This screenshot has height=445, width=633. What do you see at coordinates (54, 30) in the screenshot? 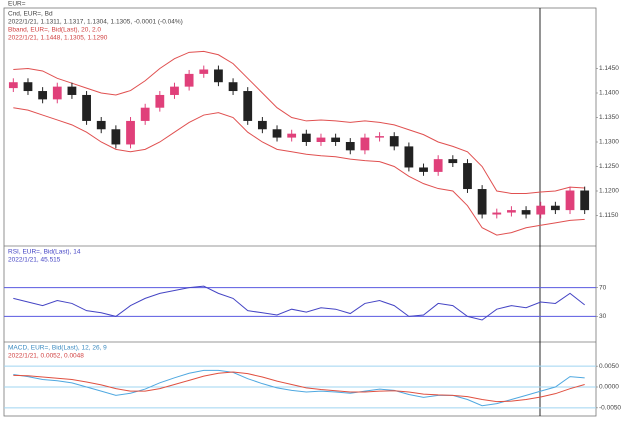
I see `annotation: Bband, EUR=, Bid(Last), 20, 2.0` at bounding box center [54, 30].